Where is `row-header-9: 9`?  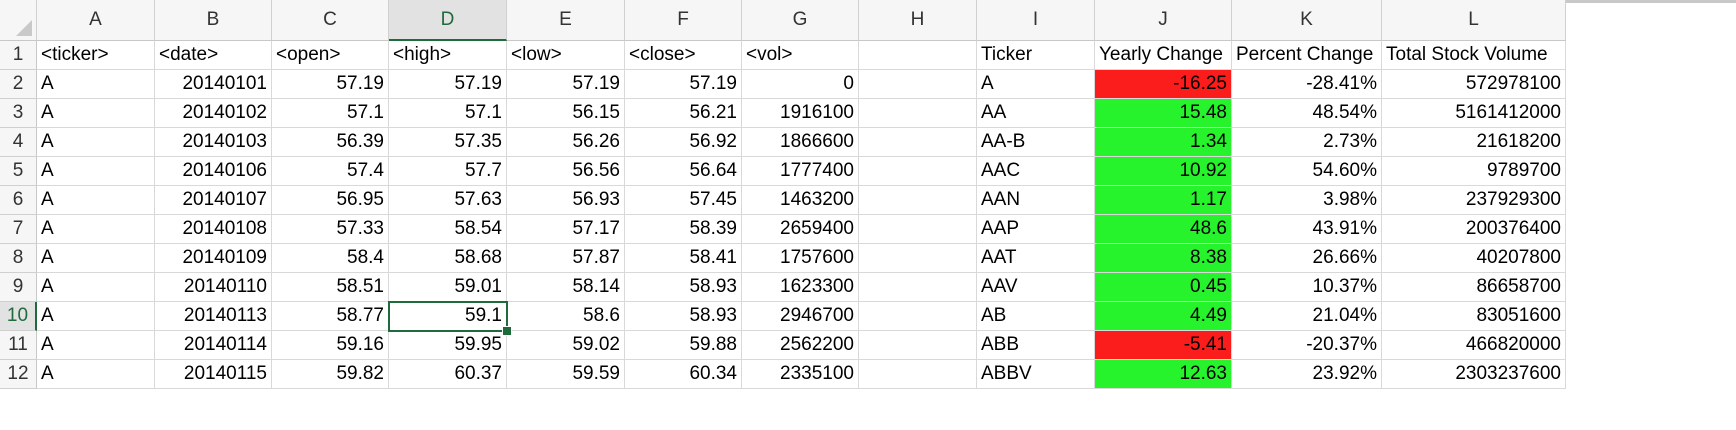
row-header-9: 9 is located at coordinates (18, 287).